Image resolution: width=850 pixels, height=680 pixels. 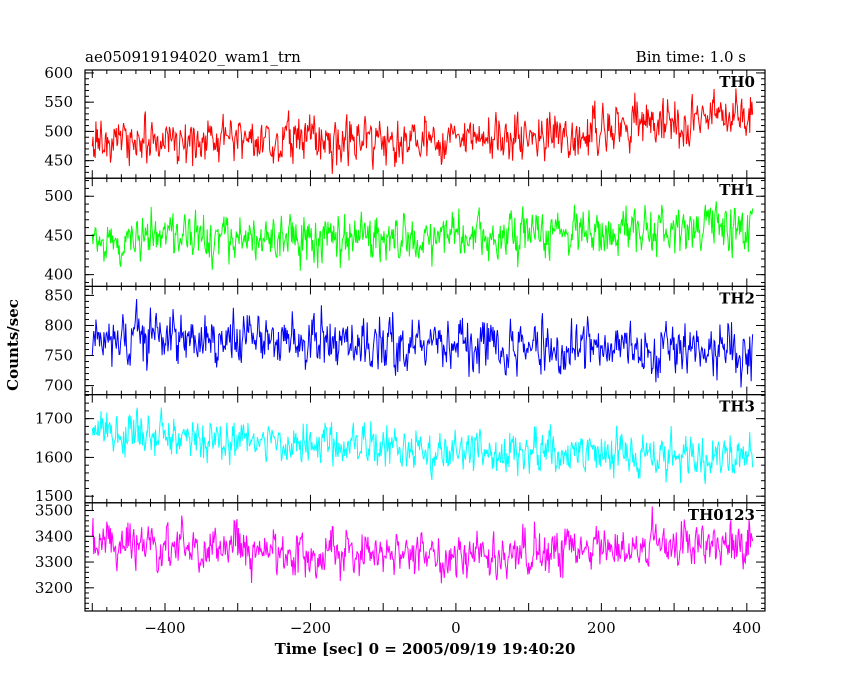 I want to click on panel-th2: 700 750 800 850 TH2, so click(x=405, y=340).